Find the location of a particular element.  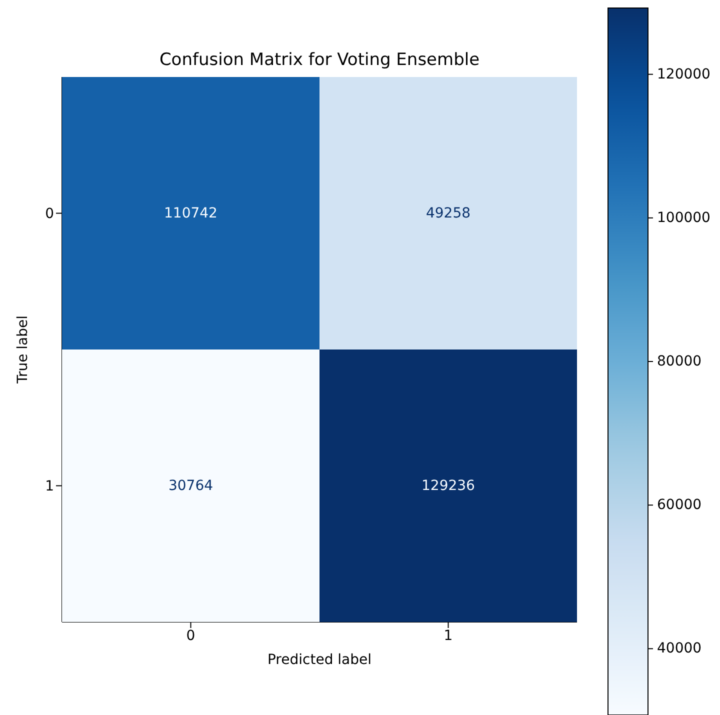

data-label: 49258 is located at coordinates (448, 213).